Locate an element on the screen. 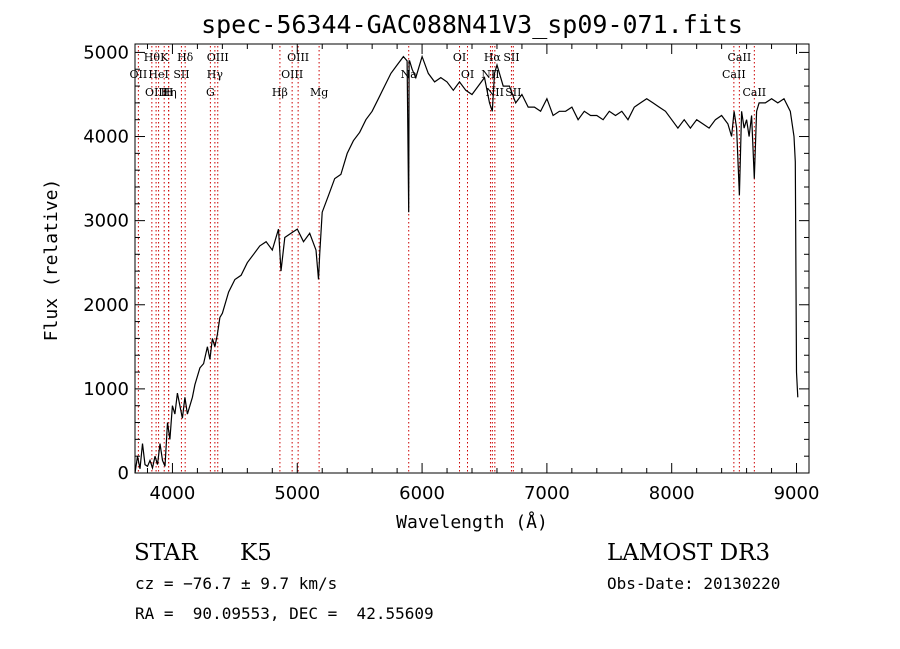 Image resolution: width=900 pixels, height=649 pixels. object-class: STAR is located at coordinates (166, 553).